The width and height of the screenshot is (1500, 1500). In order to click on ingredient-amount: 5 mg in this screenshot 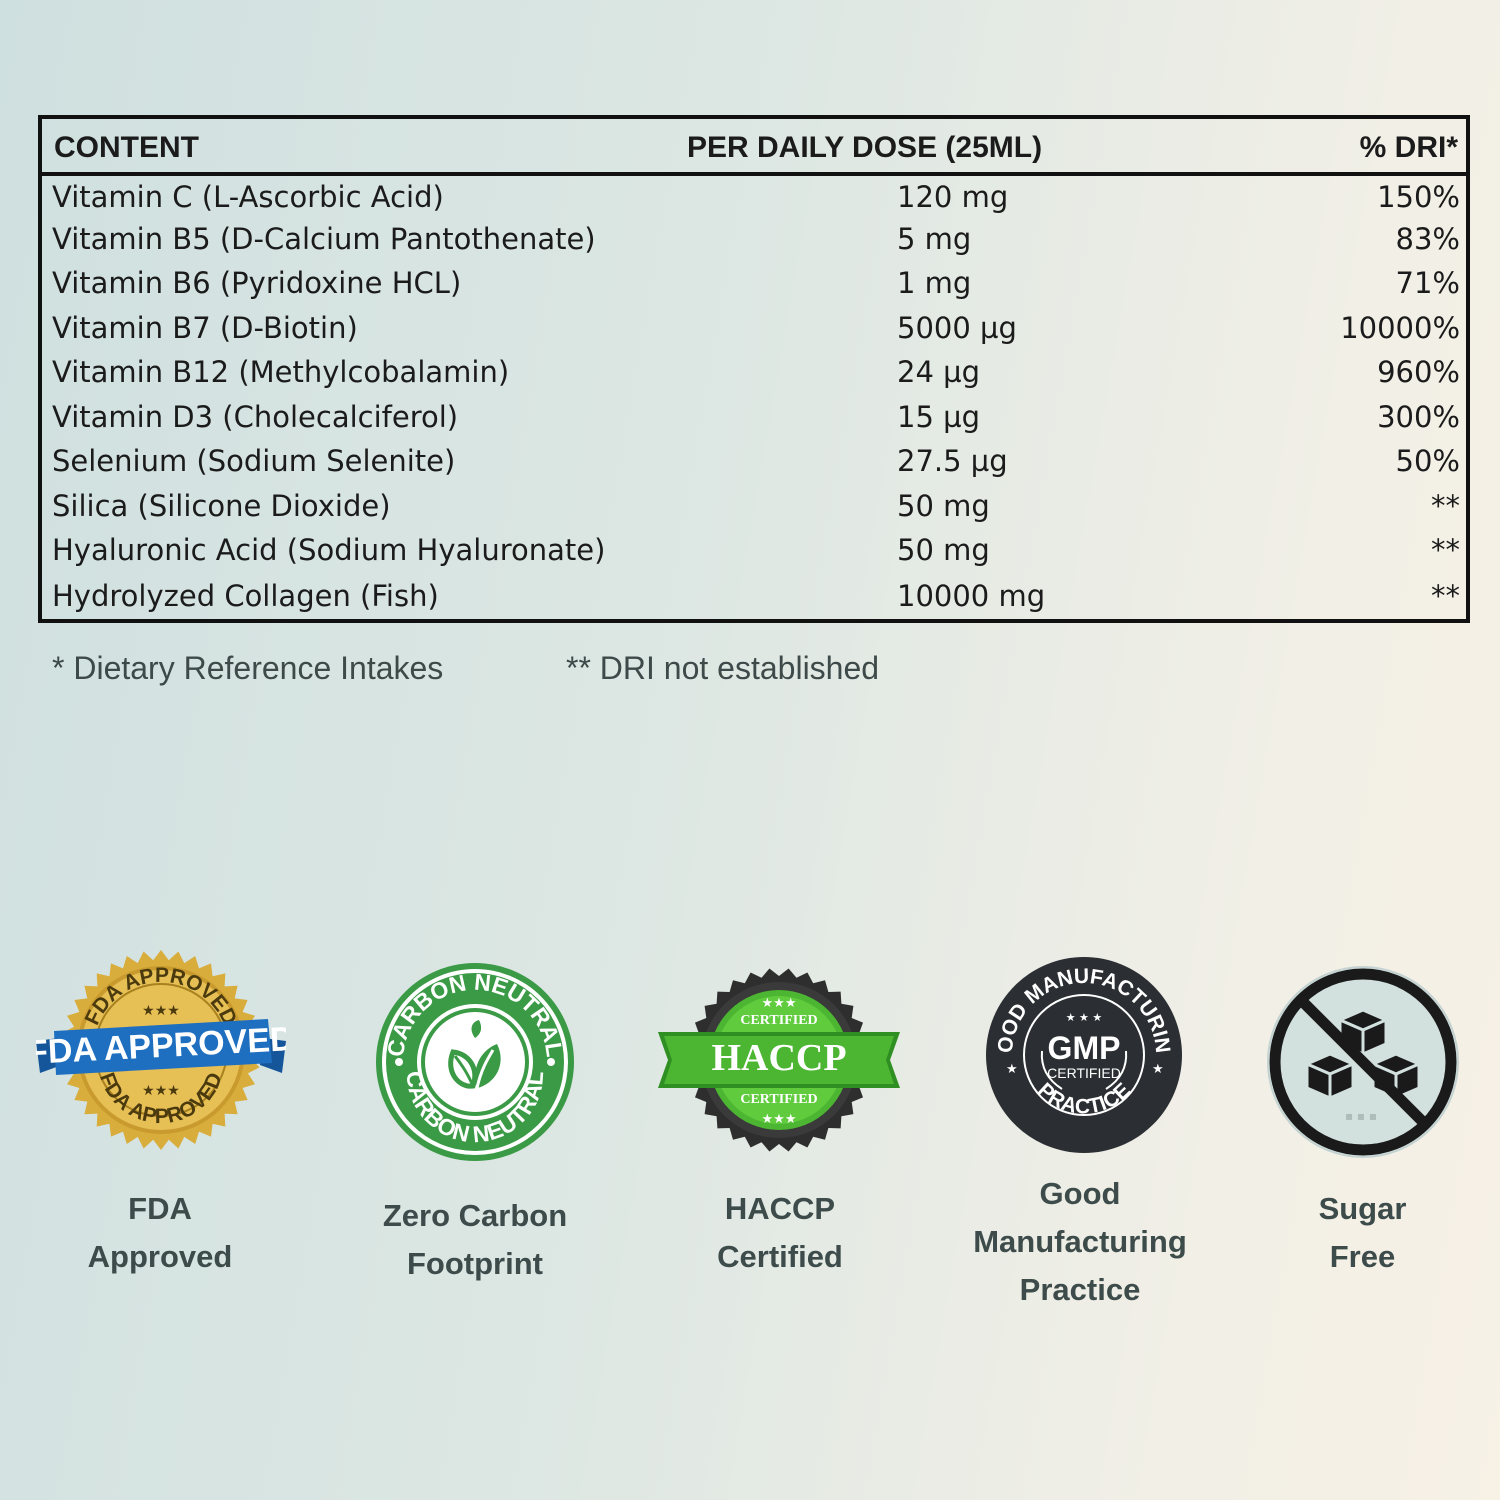, I will do `click(934, 239)`.